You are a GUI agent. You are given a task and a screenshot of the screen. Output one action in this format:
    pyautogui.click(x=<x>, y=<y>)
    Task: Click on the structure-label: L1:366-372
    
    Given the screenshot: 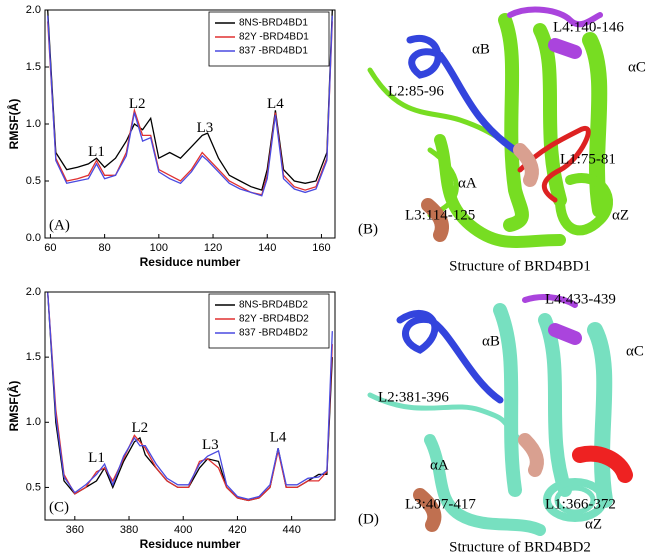 What is the action you would take?
    pyautogui.click(x=580, y=504)
    